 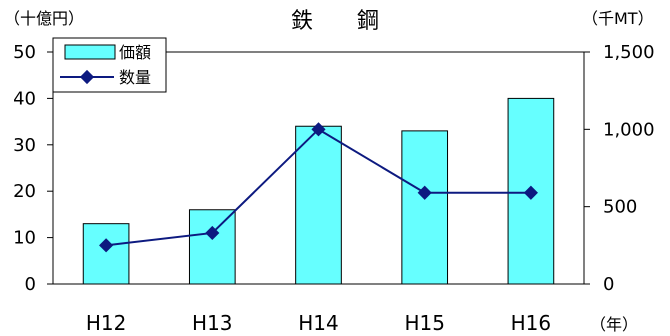 What do you see at coordinates (618, 18) in the screenshot?
I see `right-axis-unit: （千MT）` at bounding box center [618, 18].